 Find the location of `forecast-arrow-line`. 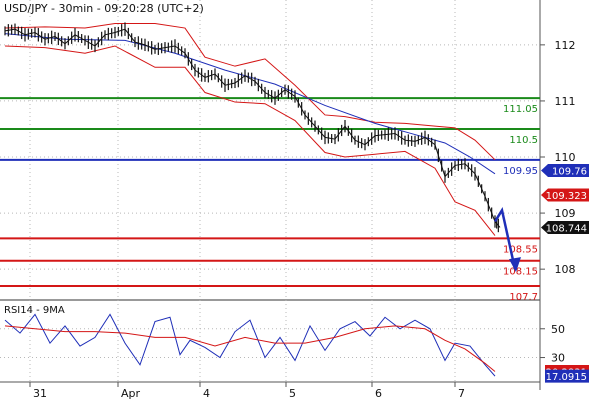

forecast-arrow-line is located at coordinates (505, 238).